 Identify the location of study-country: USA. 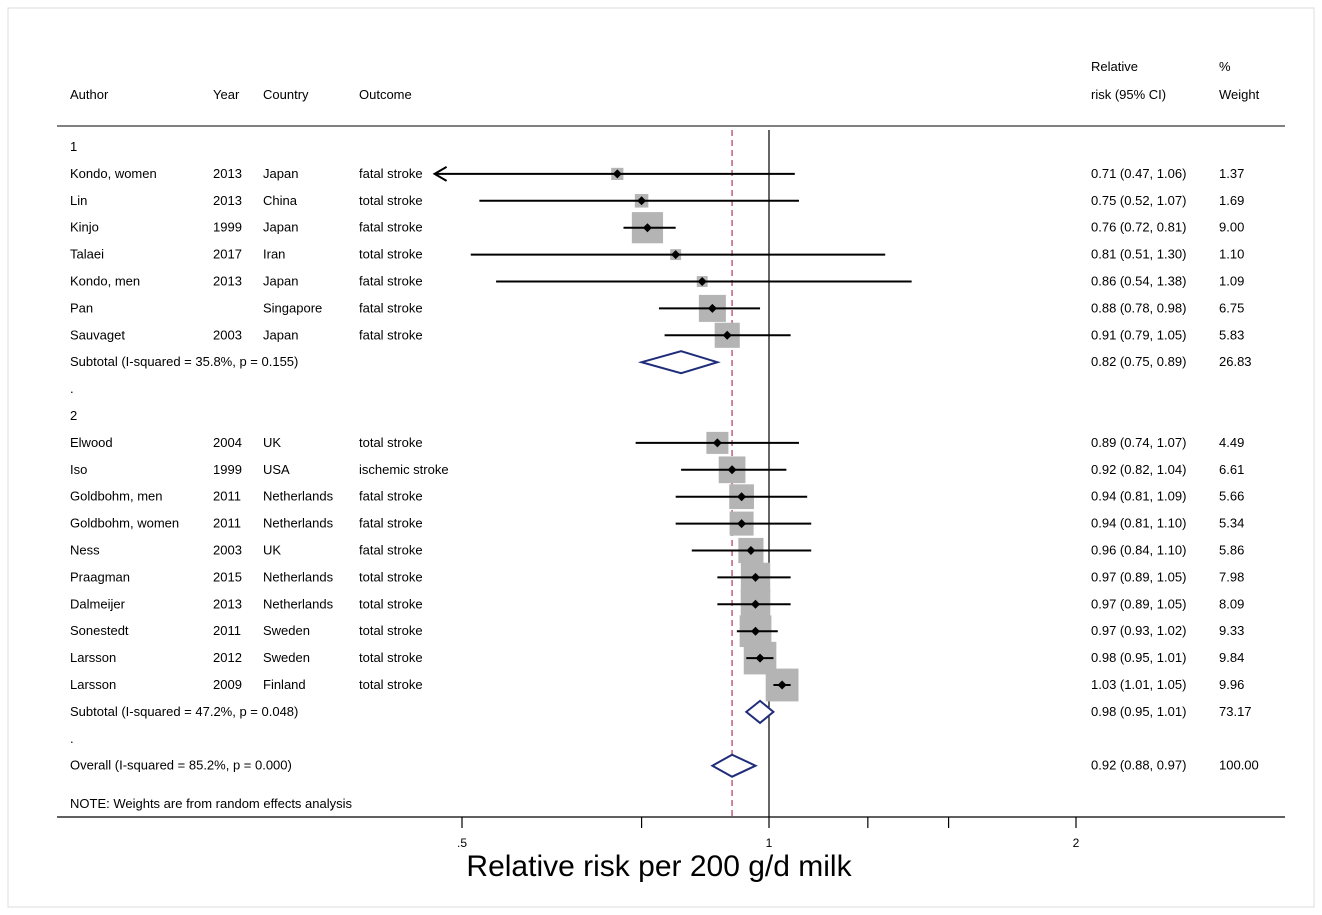
(276, 469).